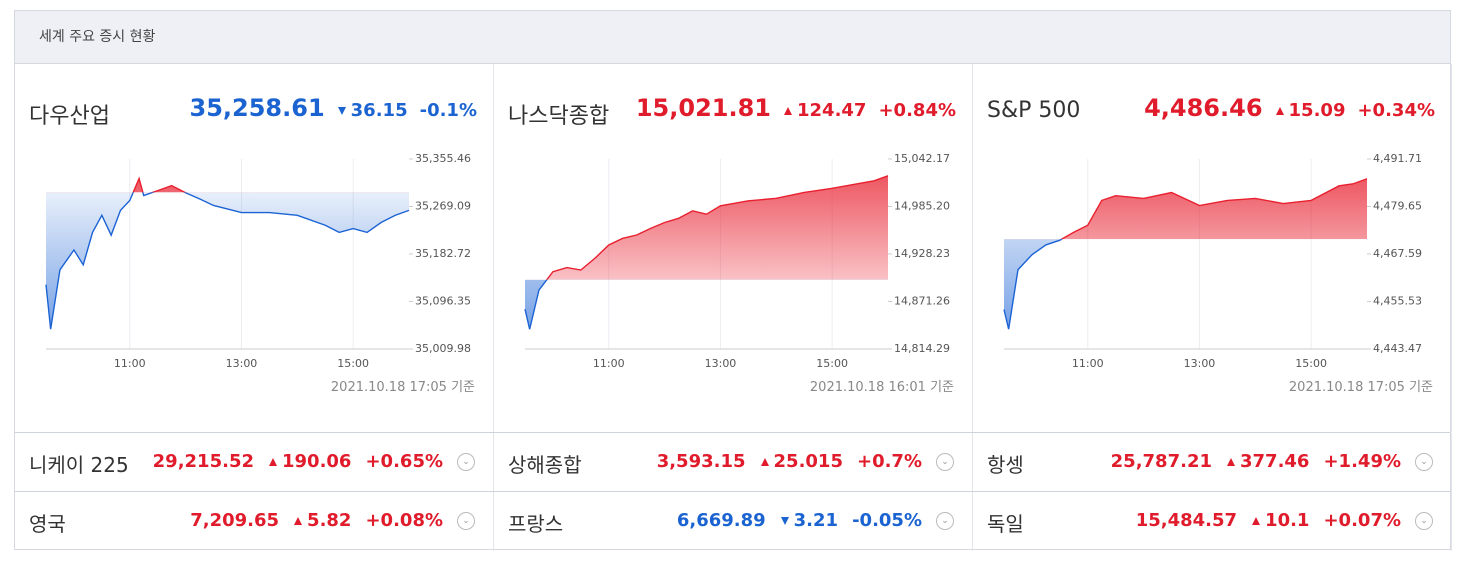 The height and width of the screenshot is (563, 1461). Describe the element at coordinates (1005, 465) in the screenshot. I see `index-name: 항셍` at that location.